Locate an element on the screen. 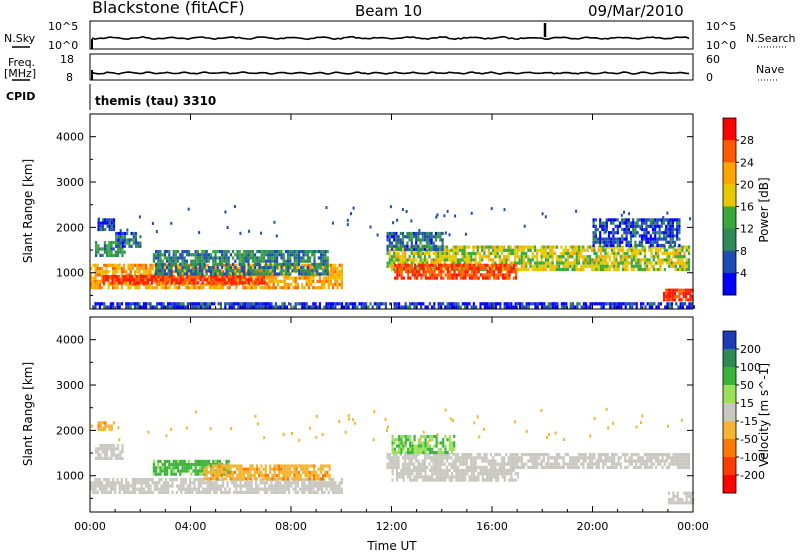 This screenshot has height=554, width=800. nsky-tick-bottom: 10^0 is located at coordinates (63, 45).